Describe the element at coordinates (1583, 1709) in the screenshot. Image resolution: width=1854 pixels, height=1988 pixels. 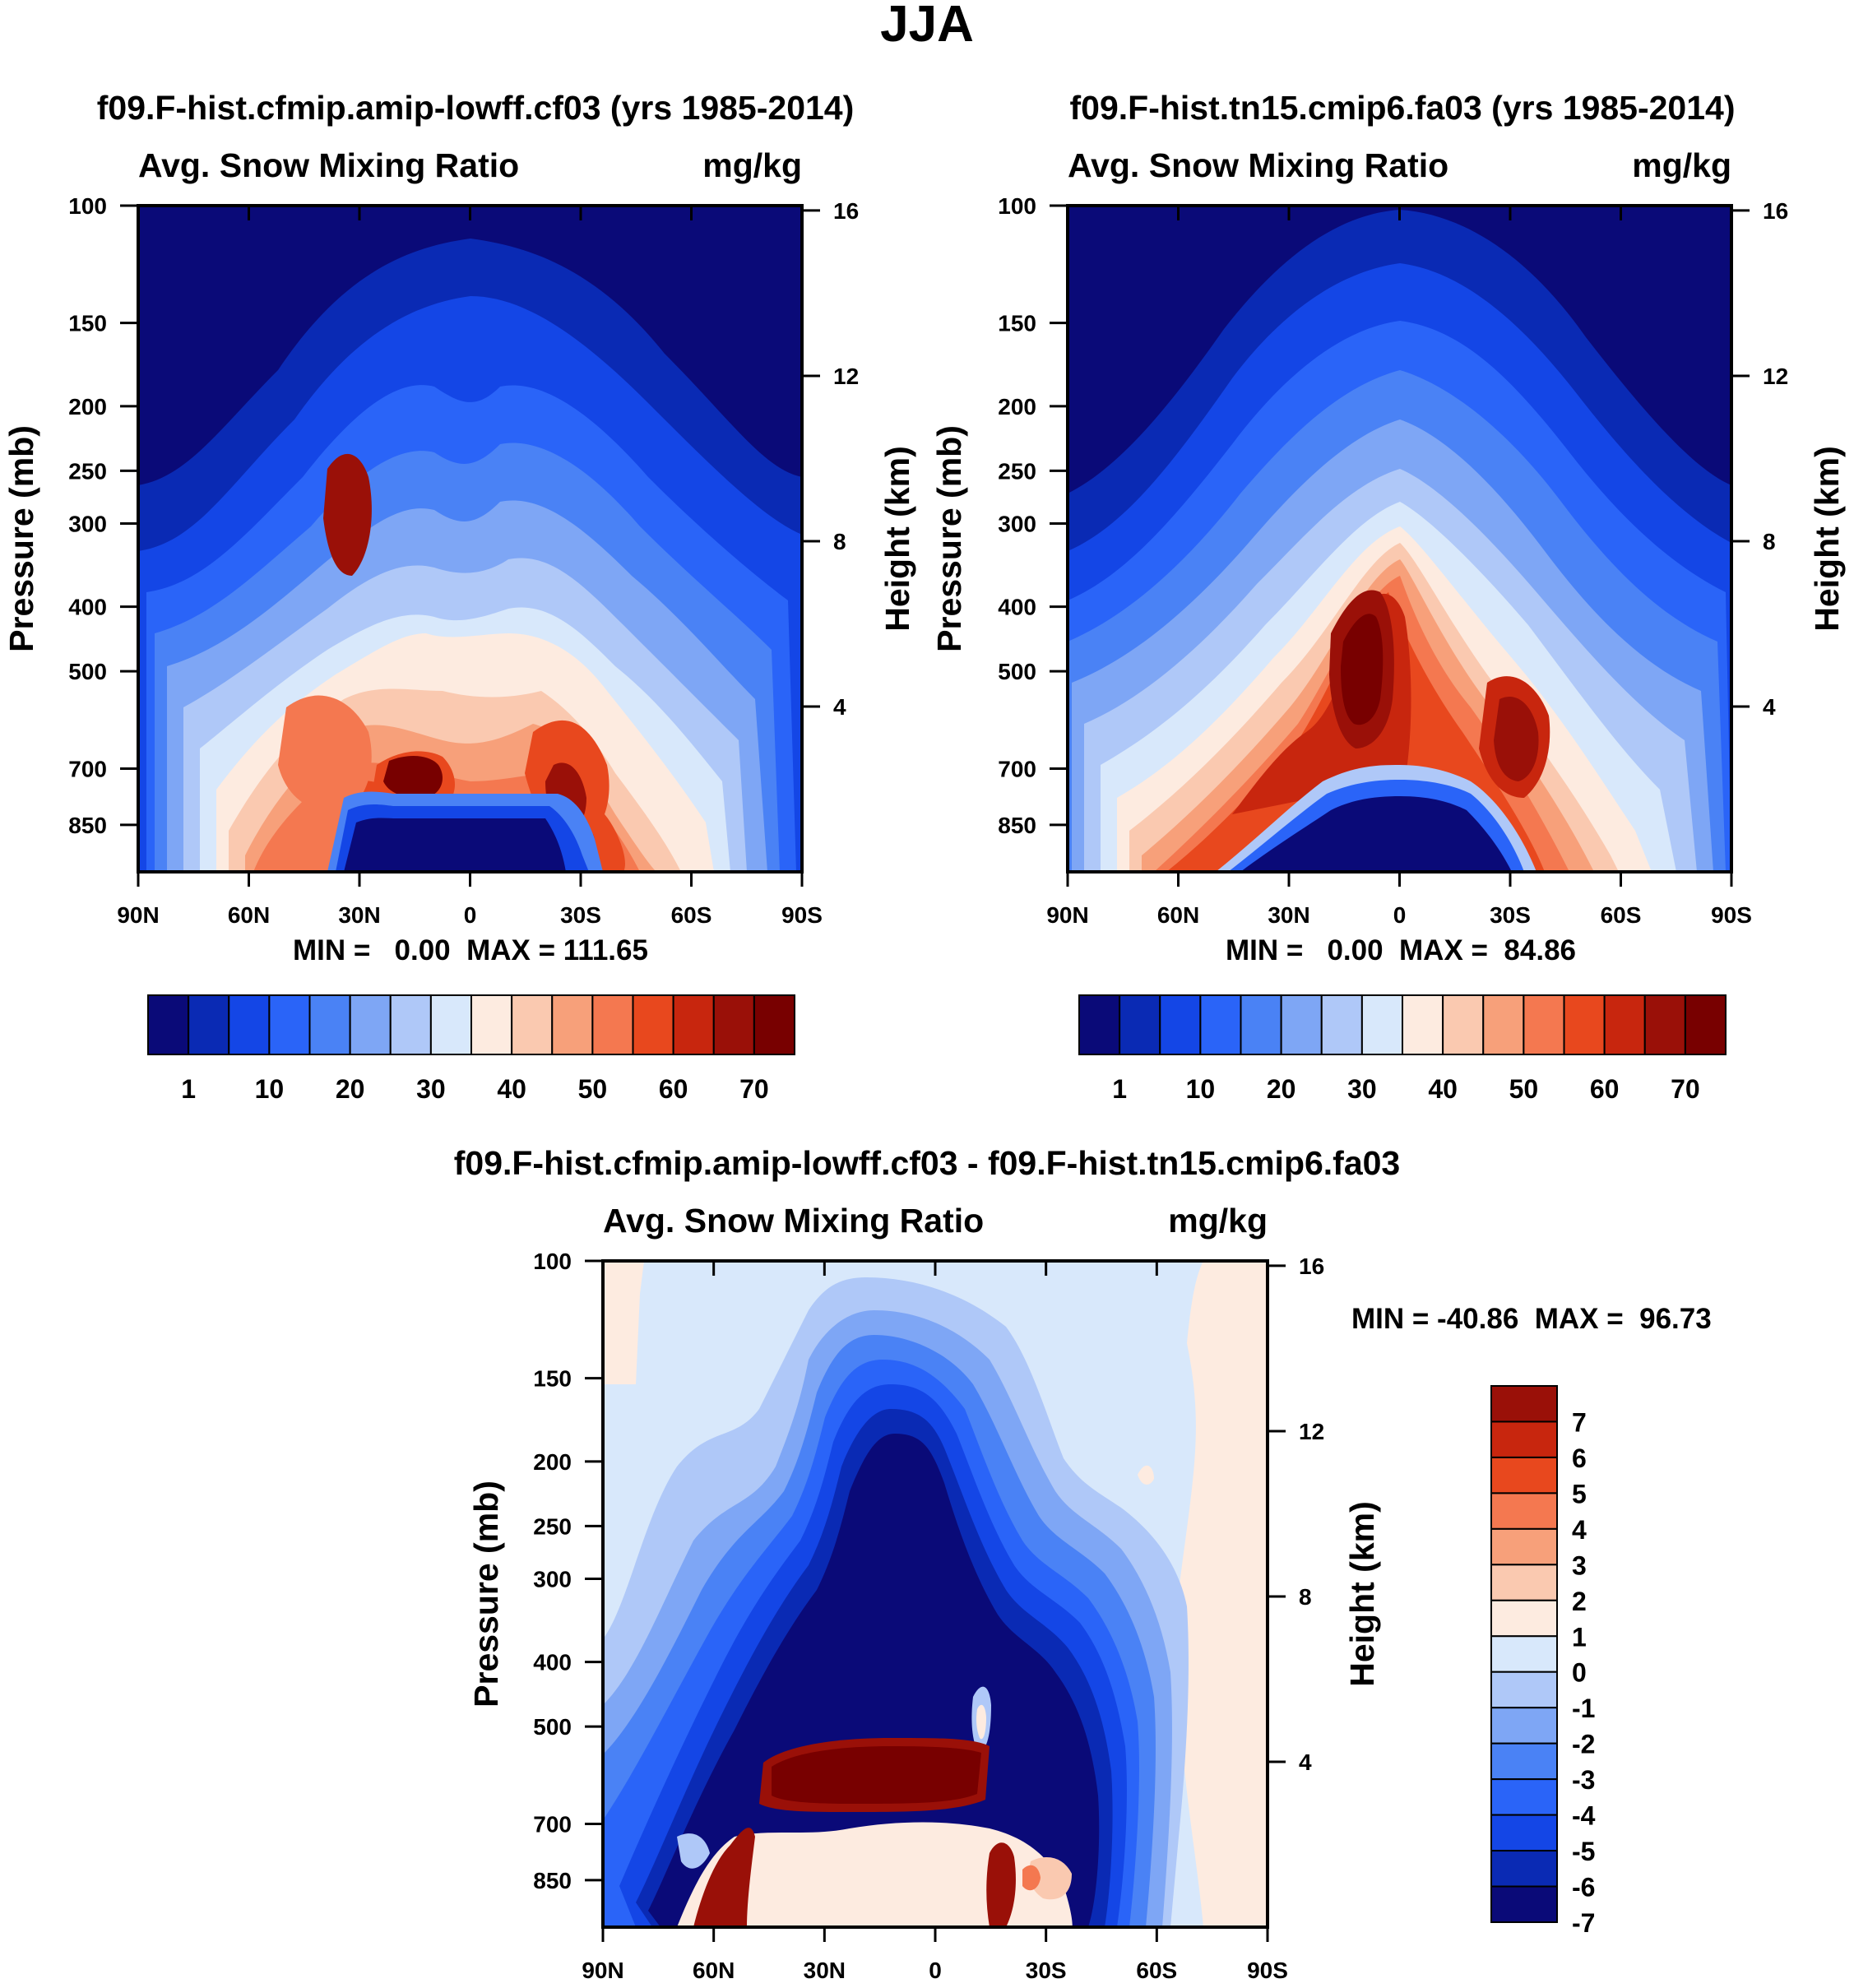
I see `colorbar-label: -1` at that location.